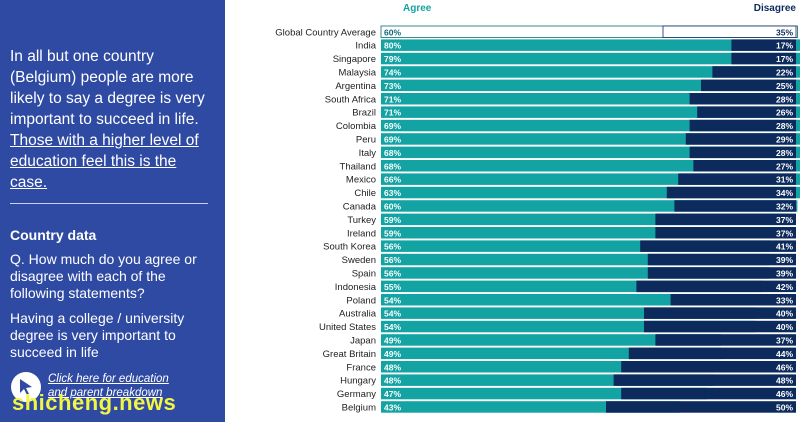 The image size is (800, 422). I want to click on disagree-value-label: 29%, so click(784, 139).